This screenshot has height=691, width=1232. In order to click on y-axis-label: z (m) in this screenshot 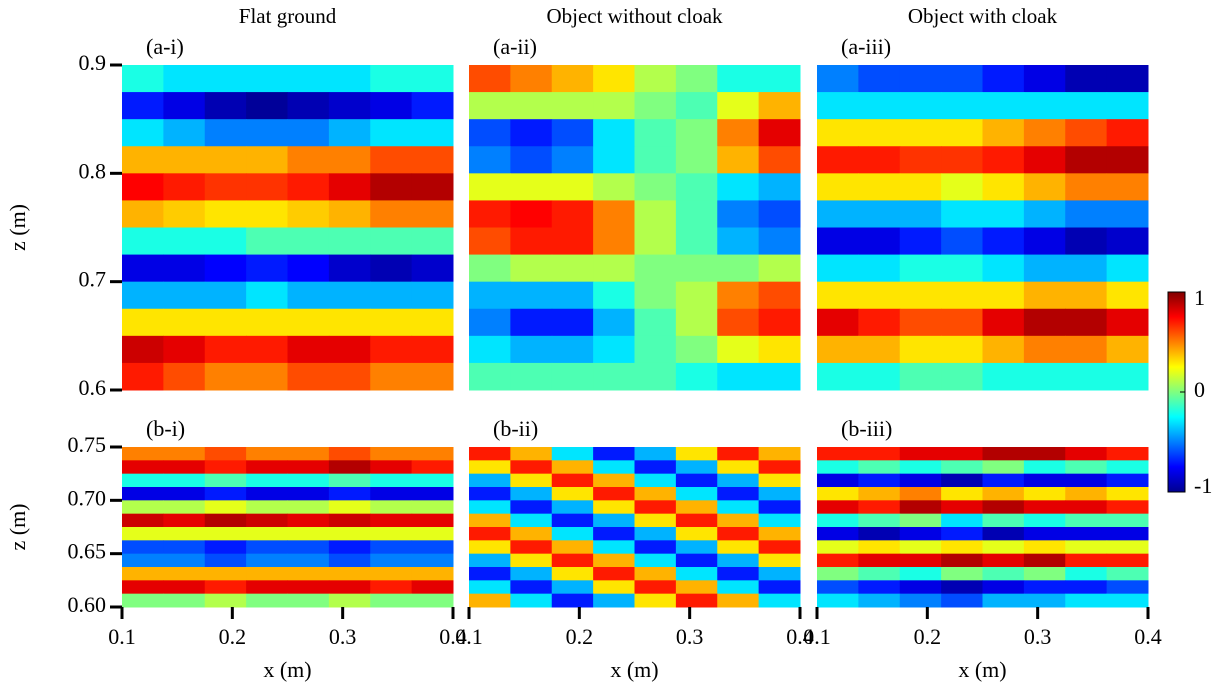, I will do `click(17, 526)`.